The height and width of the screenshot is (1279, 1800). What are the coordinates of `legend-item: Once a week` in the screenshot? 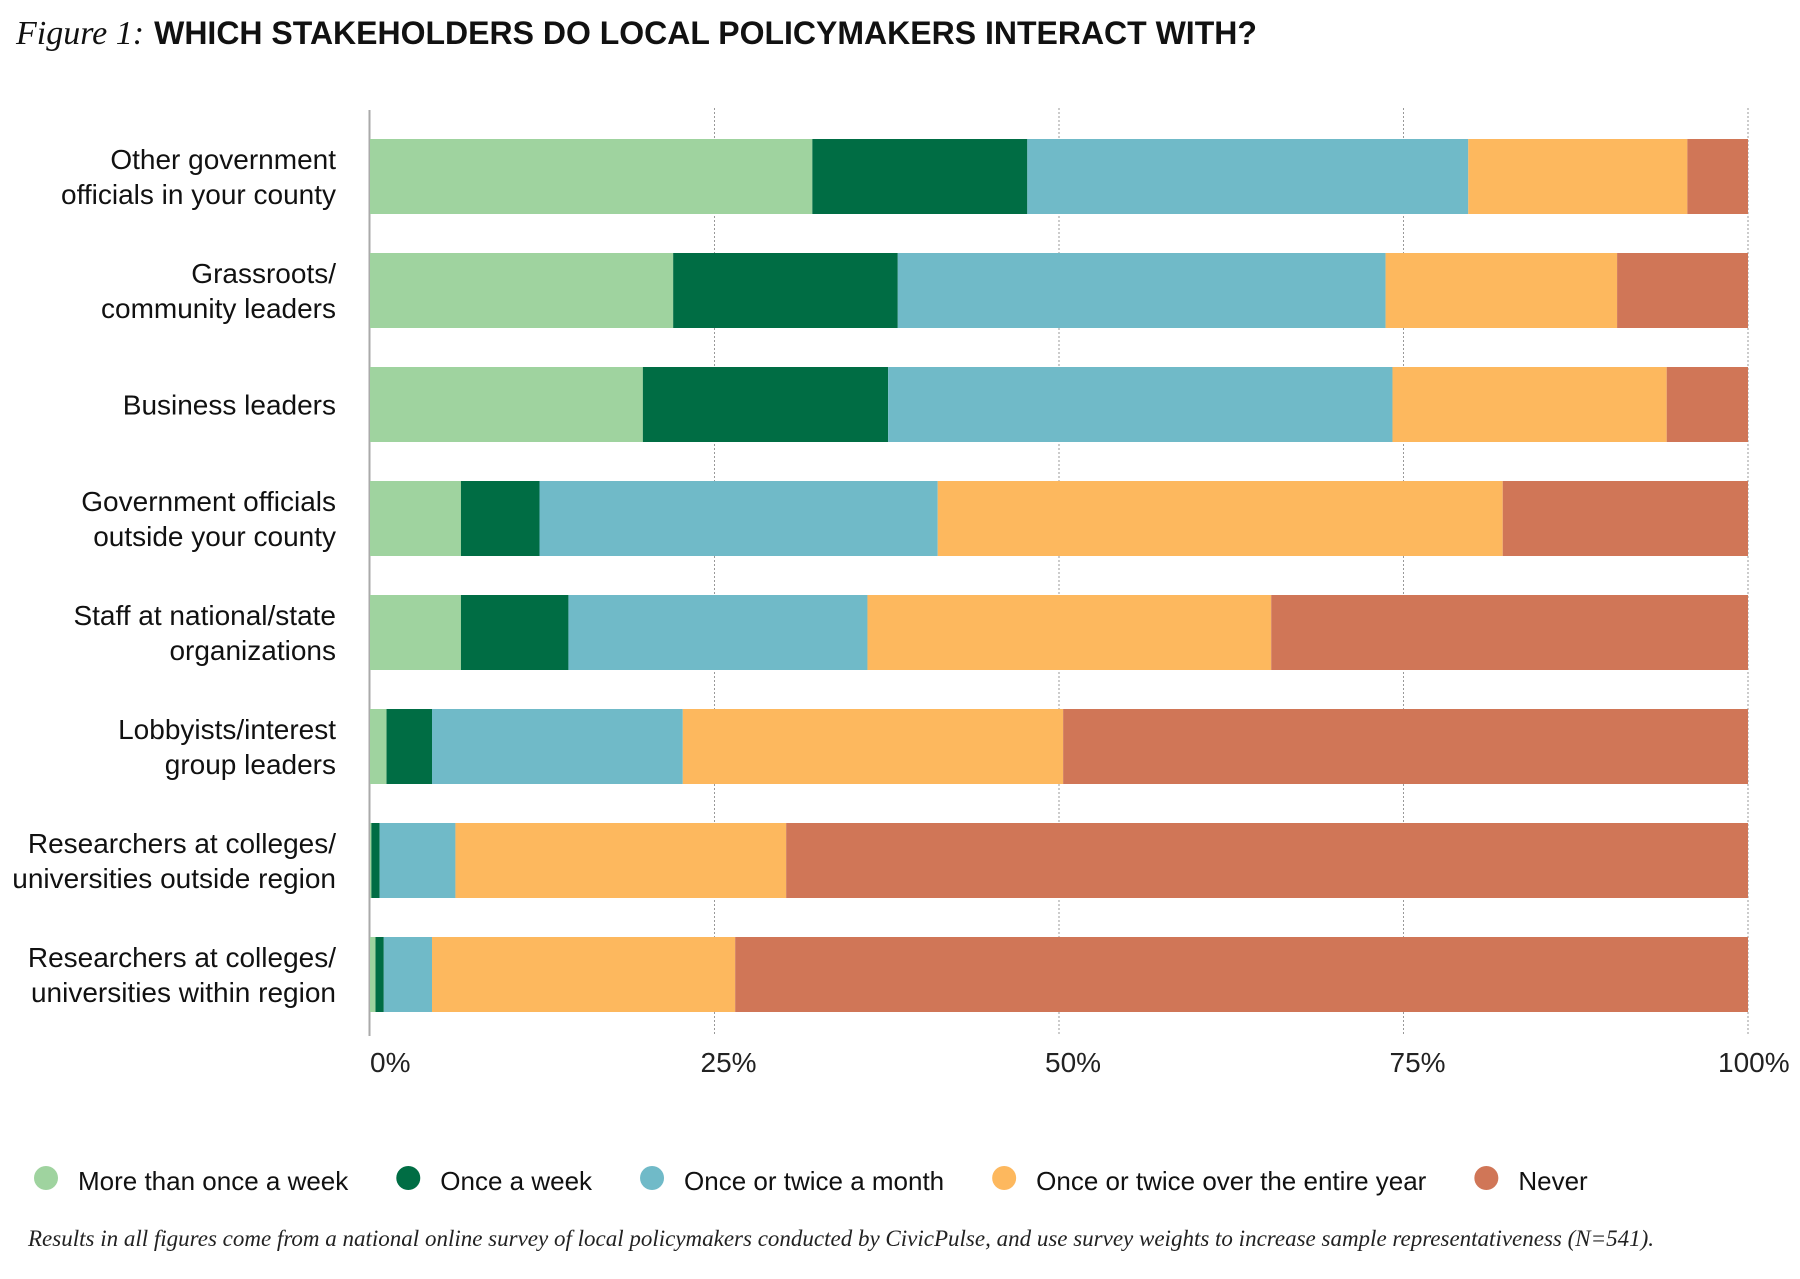 It's located at (494, 1181).